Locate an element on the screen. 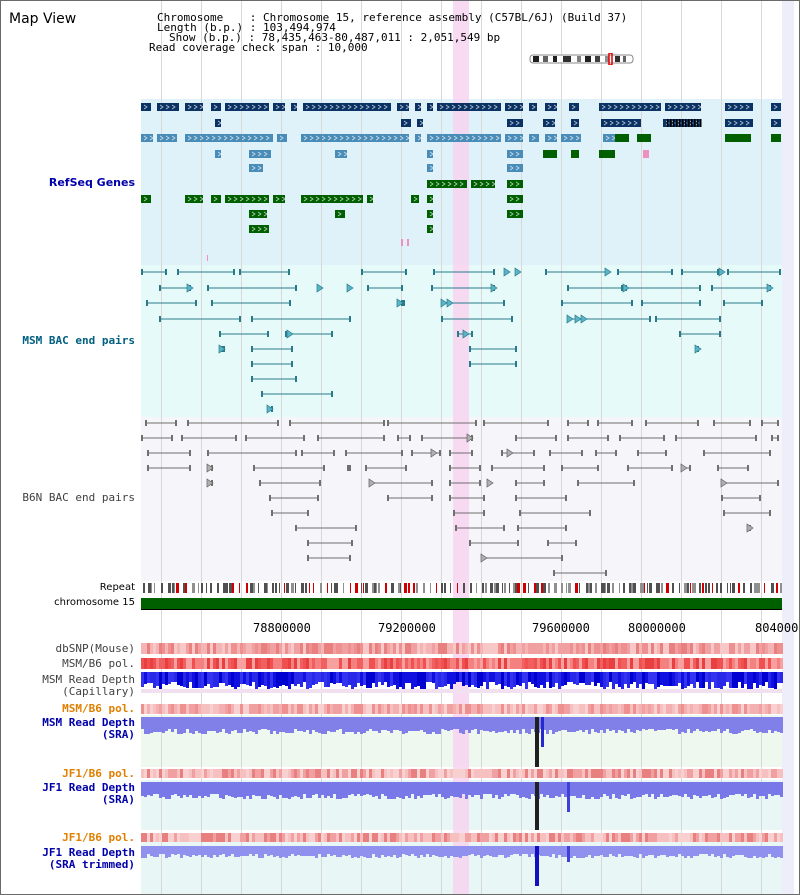  track-label-jf1-b6-pol-2: JF1/B6 pol. is located at coordinates (98, 837).